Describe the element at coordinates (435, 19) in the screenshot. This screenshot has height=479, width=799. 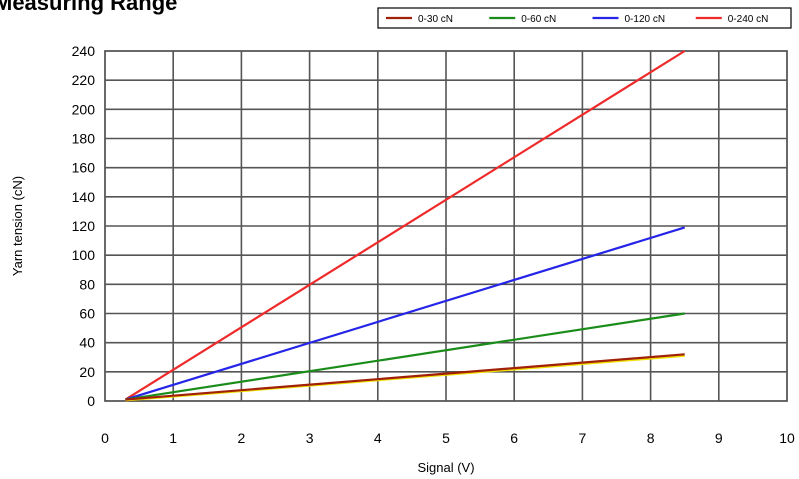
I see `legend-label: 0-30 cN` at that location.